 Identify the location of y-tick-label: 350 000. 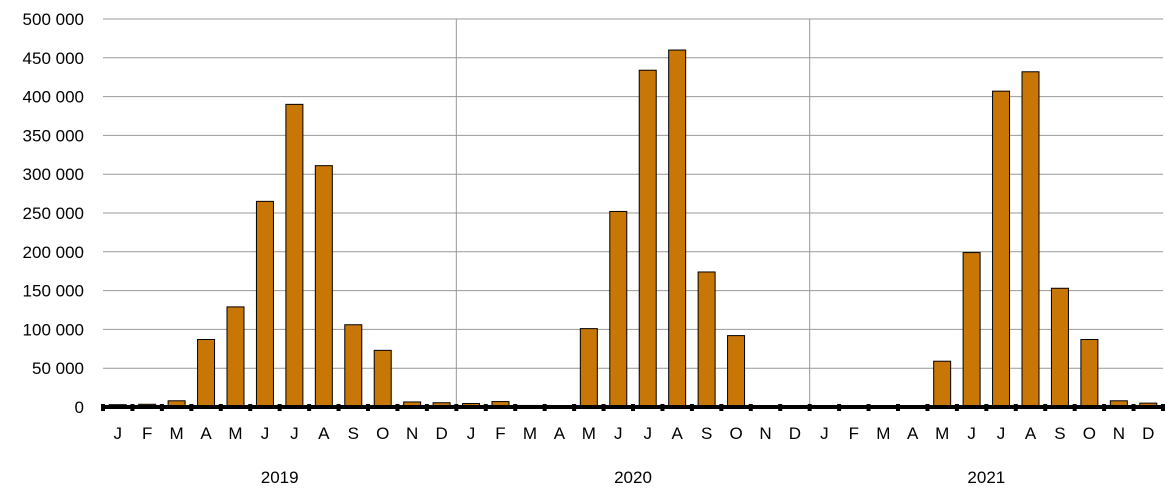
(53, 135).